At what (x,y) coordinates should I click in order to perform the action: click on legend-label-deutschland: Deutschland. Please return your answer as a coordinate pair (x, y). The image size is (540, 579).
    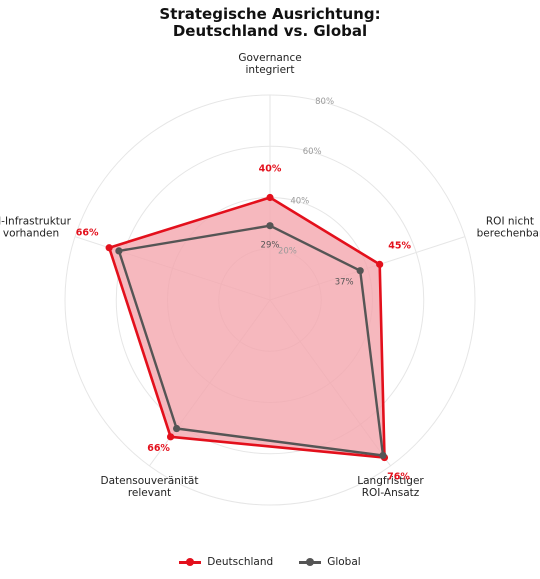
    Looking at the image, I should click on (240, 562).